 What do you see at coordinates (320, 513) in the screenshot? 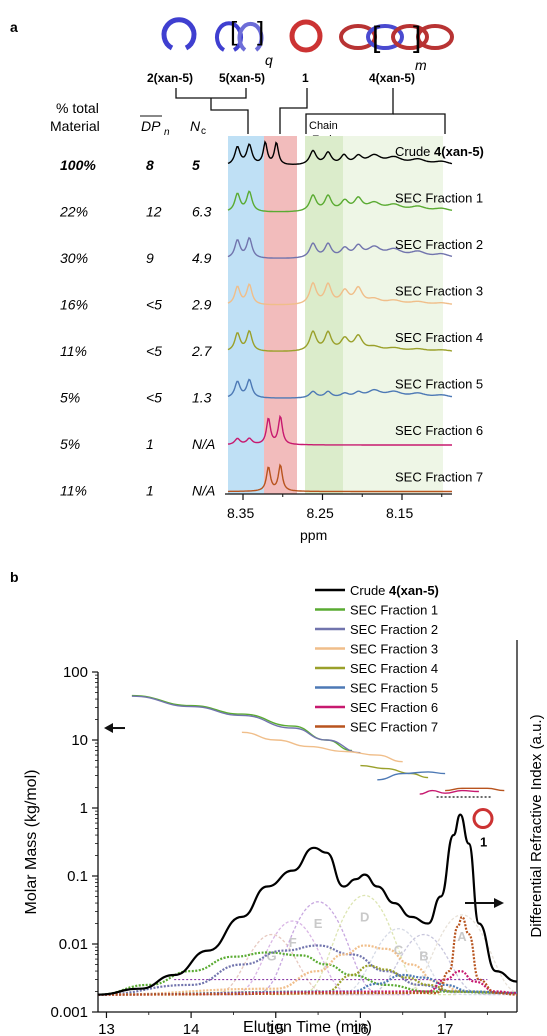
I see `nmr-x-tick-label: 8.25` at bounding box center [320, 513].